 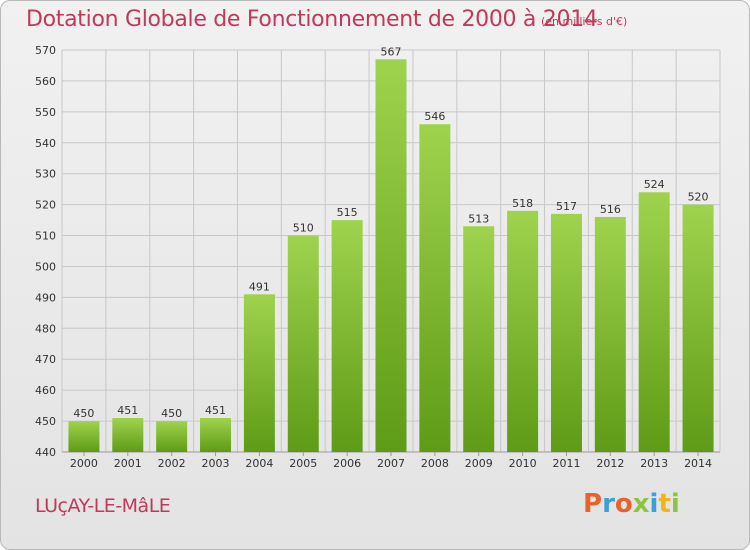 What do you see at coordinates (216, 463) in the screenshot?
I see `x-tick-label: 2003` at bounding box center [216, 463].